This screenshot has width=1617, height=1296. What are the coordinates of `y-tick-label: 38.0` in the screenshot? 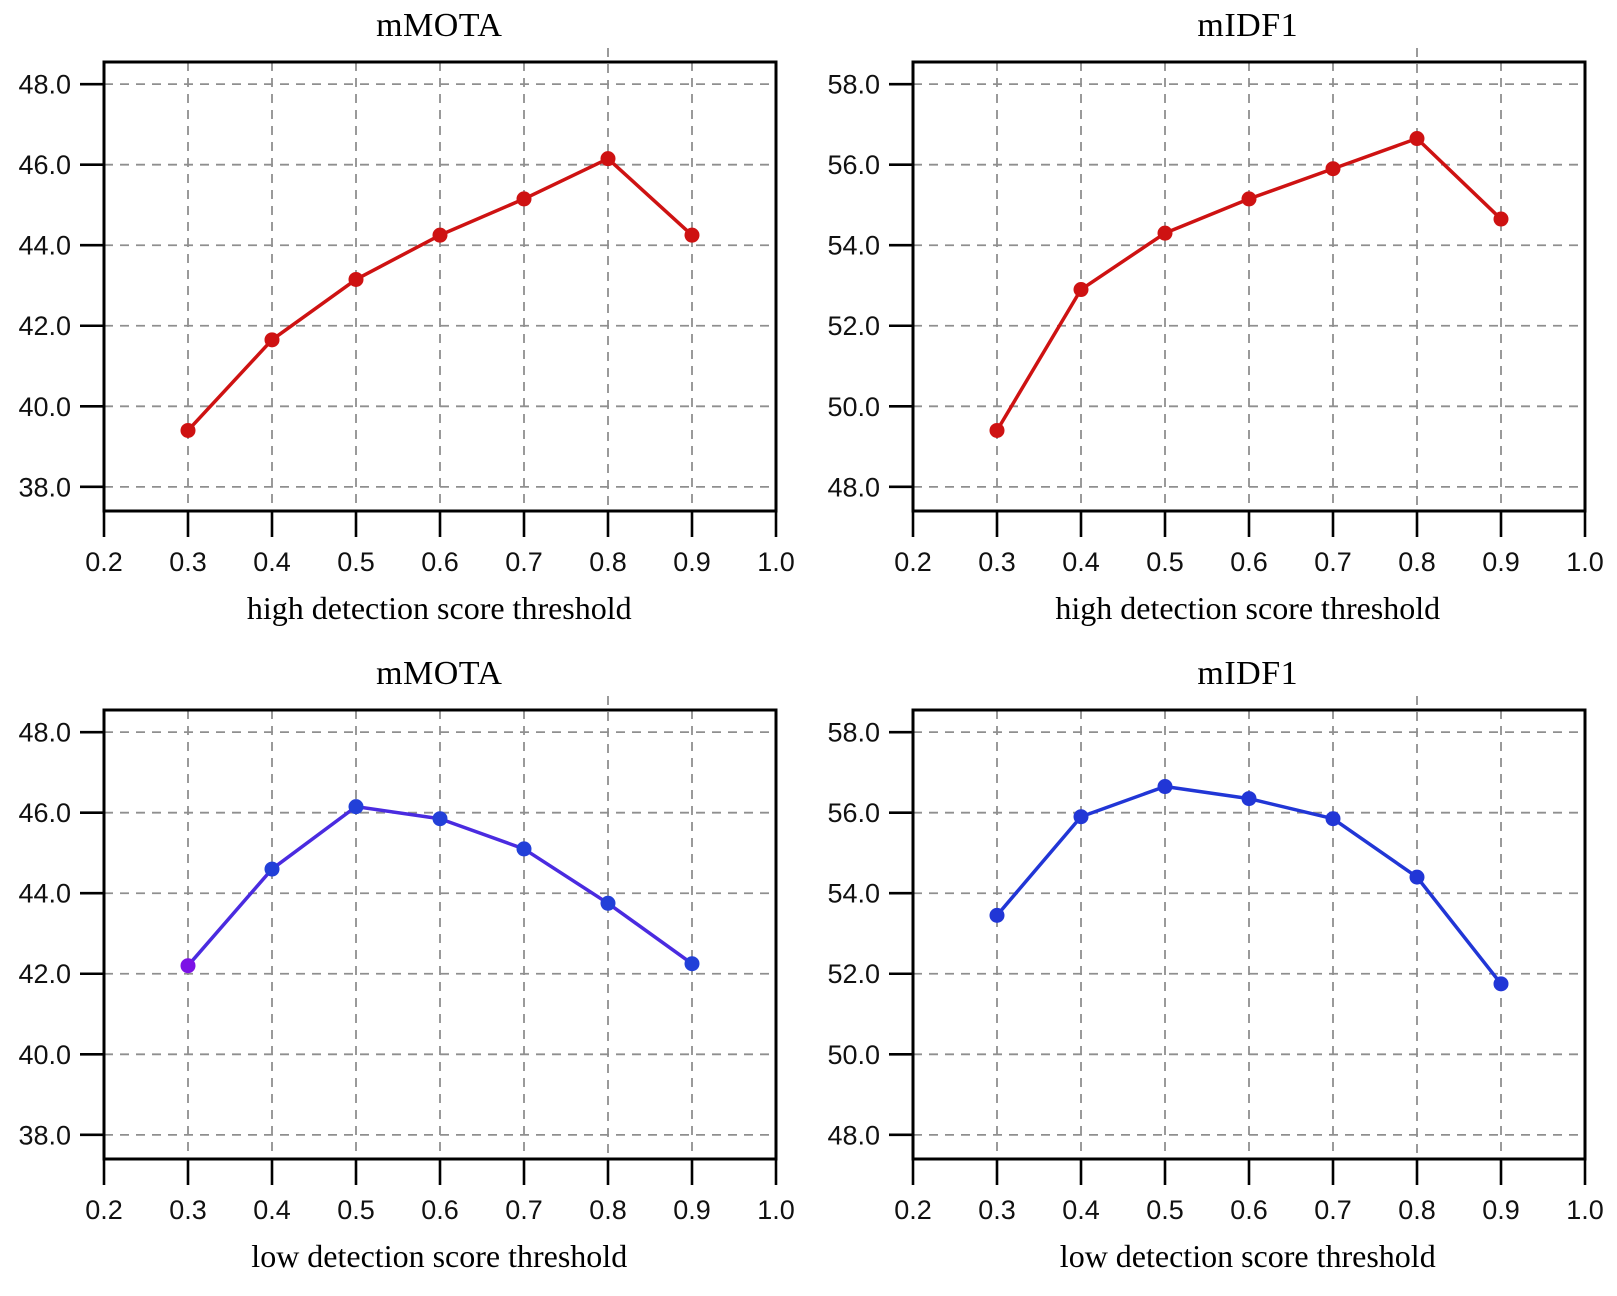 It's located at (45, 487).